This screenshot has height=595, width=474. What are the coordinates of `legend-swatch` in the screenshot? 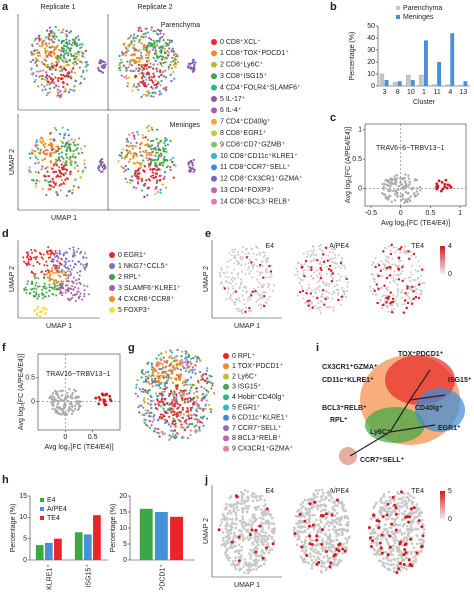 It's located at (226, 366).